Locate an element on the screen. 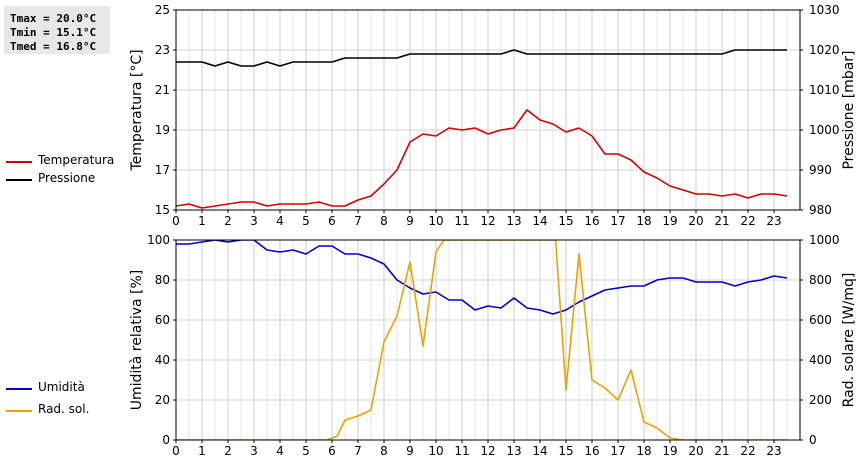 This screenshot has width=860, height=460. y2-axis-title: Pressione [mbar] is located at coordinates (849, 109).